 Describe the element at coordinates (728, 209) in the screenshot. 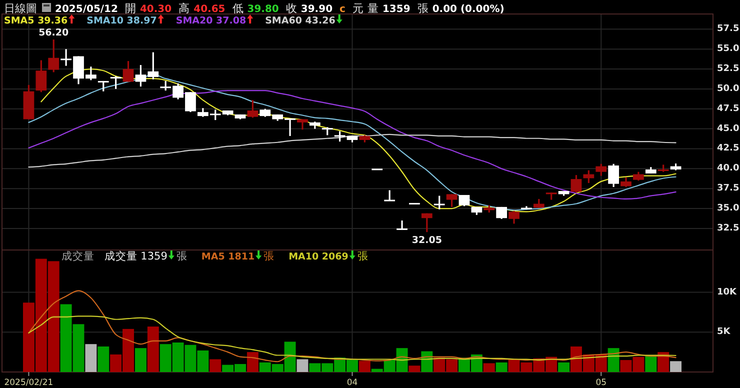

I see `y-tick-label: 35.0` at that location.